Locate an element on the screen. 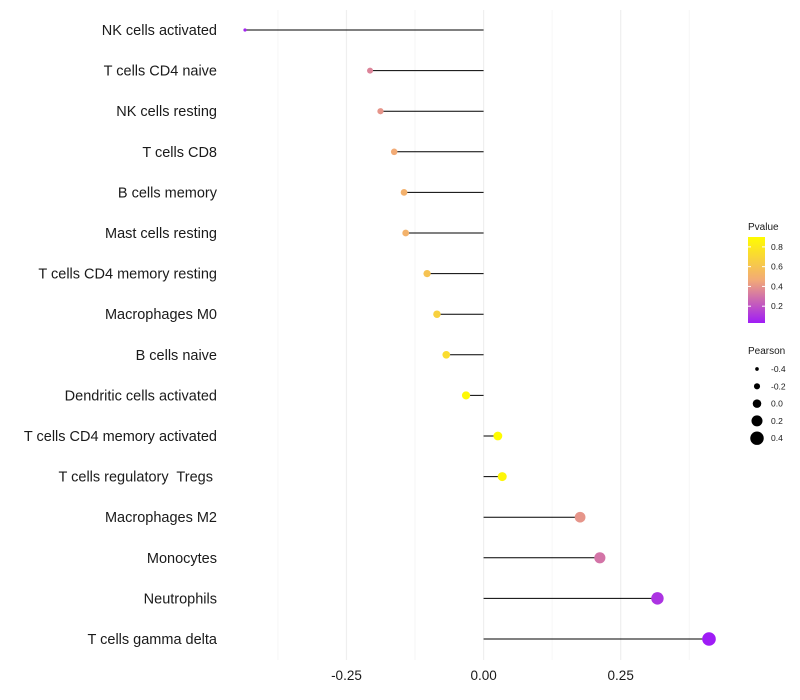 This screenshot has width=800, height=700. category-label: NK cells activated is located at coordinates (159, 31).